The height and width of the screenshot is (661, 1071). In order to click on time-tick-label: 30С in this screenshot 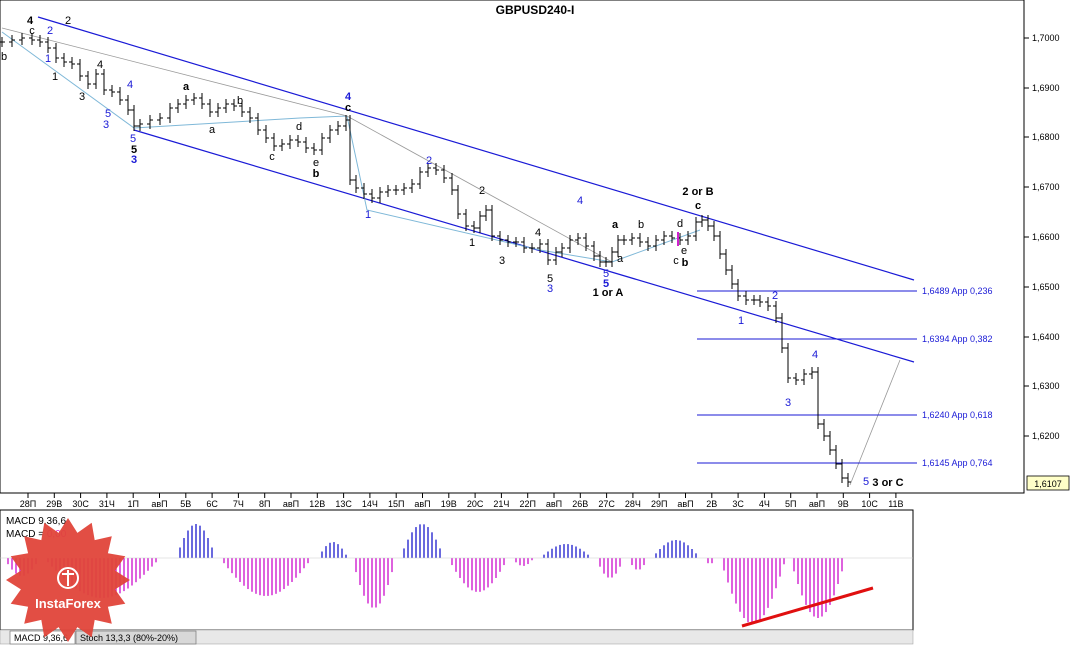, I will do `click(80, 504)`.